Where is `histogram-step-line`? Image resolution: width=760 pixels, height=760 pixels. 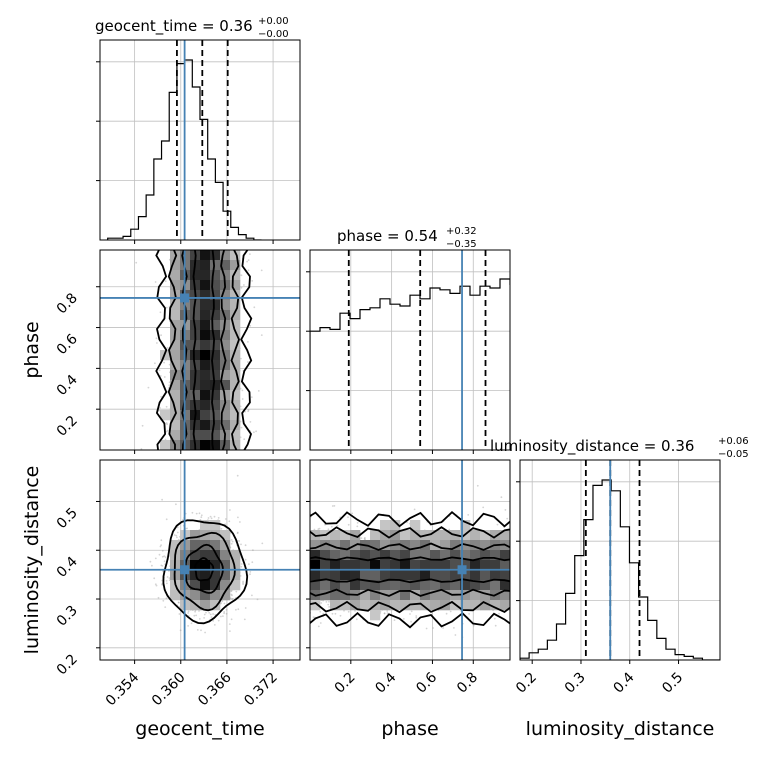 histogram-step-line is located at coordinates (620, 569).